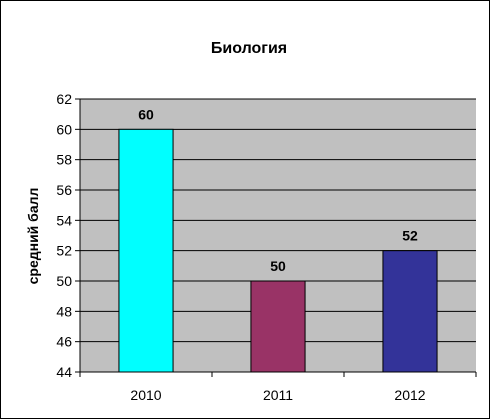  I want to click on data-label-2011: 50, so click(278, 266).